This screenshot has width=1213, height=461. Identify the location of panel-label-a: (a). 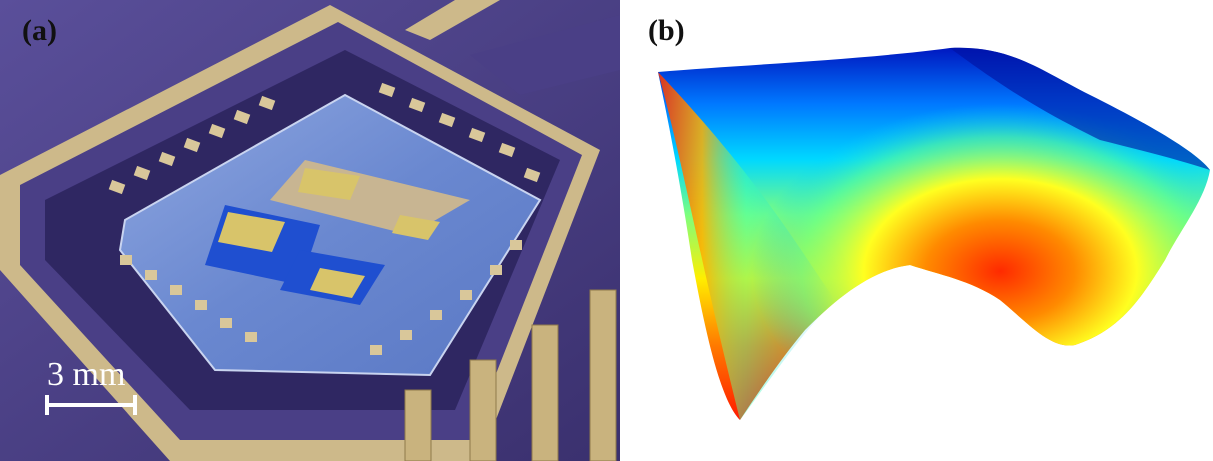
(39, 30).